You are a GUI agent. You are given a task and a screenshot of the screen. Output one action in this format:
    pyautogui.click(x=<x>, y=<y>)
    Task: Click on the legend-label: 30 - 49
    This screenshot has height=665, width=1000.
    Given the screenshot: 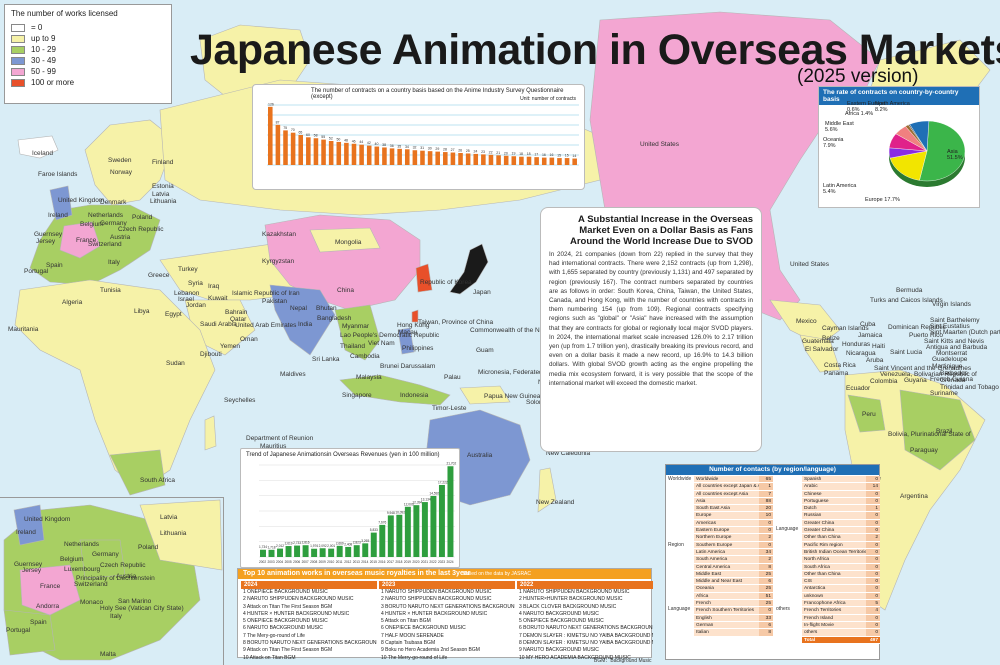 What is the action you would take?
    pyautogui.click(x=43, y=60)
    